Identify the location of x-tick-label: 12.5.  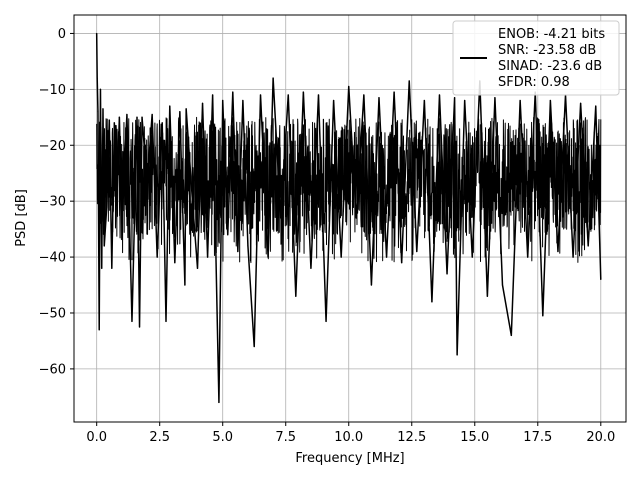
(411, 437).